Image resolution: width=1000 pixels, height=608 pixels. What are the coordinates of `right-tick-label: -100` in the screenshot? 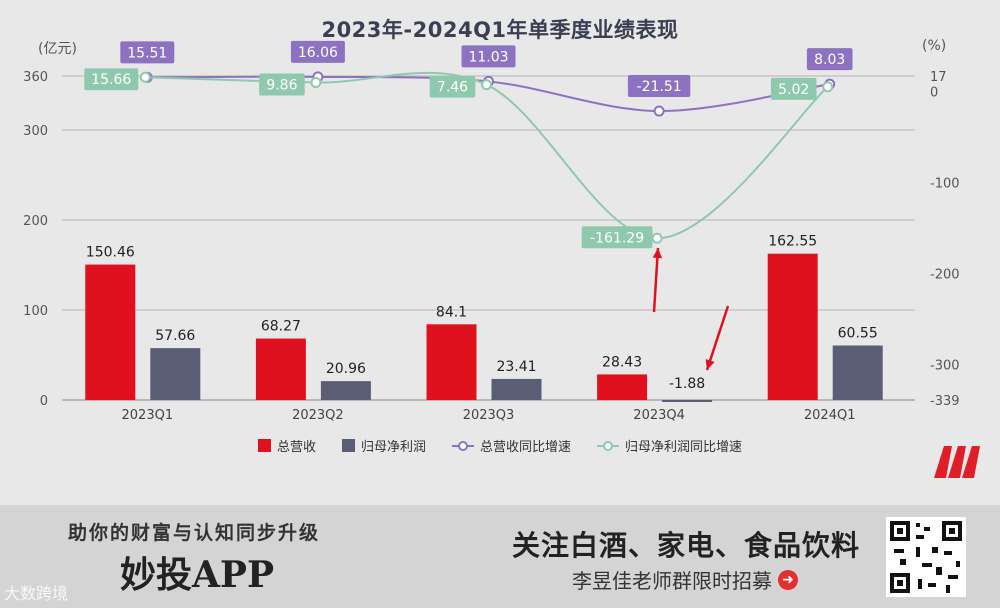 It's located at (945, 183).